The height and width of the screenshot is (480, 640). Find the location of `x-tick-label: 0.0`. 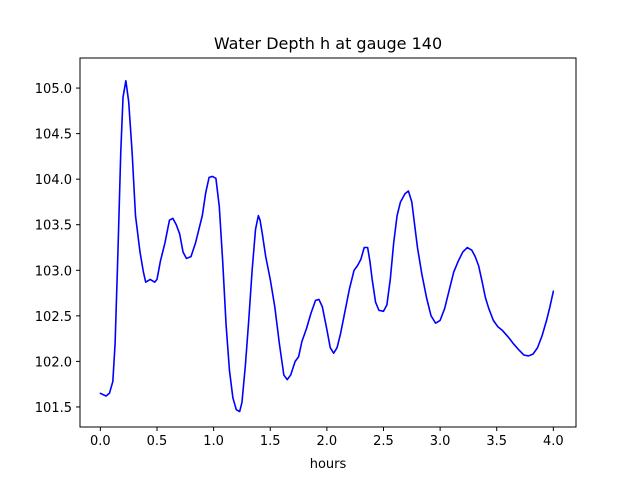

x-tick-label: 0.0 is located at coordinates (100, 441).